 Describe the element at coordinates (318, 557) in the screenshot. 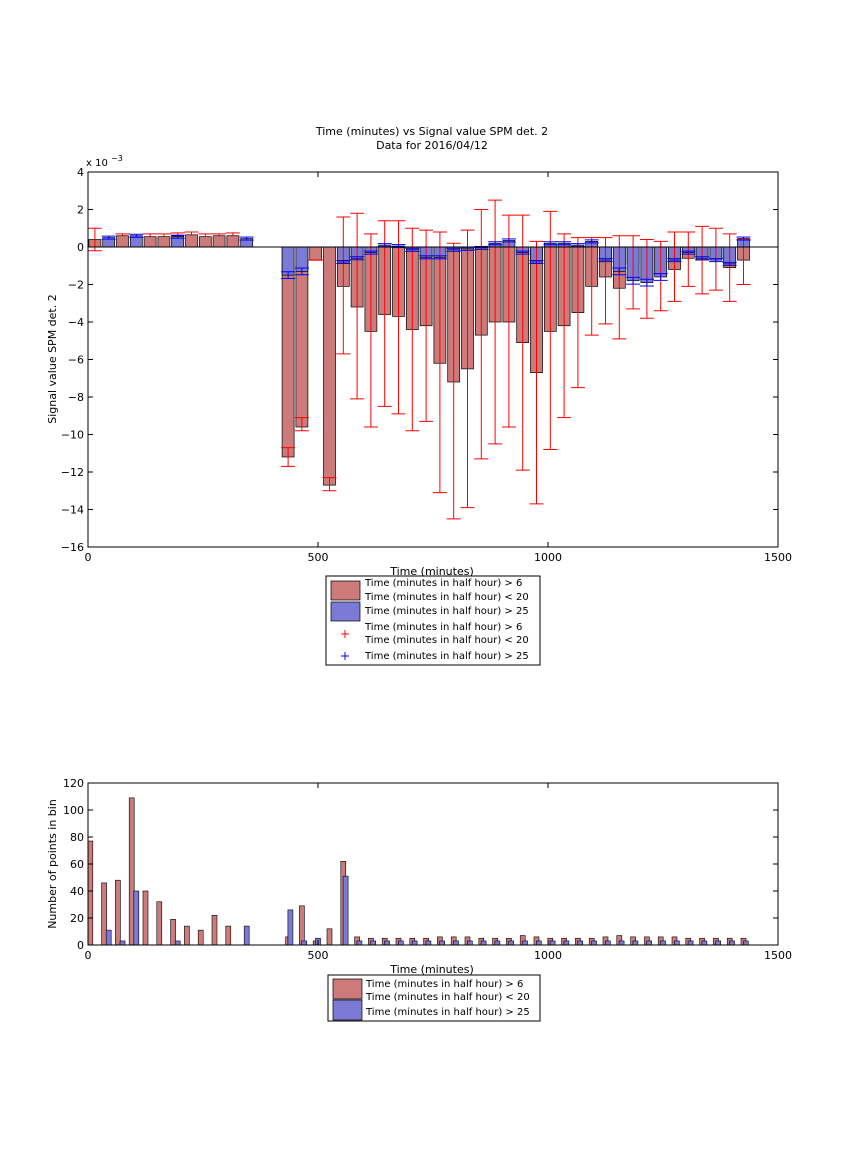

I see `x-tick-label: 500` at that location.